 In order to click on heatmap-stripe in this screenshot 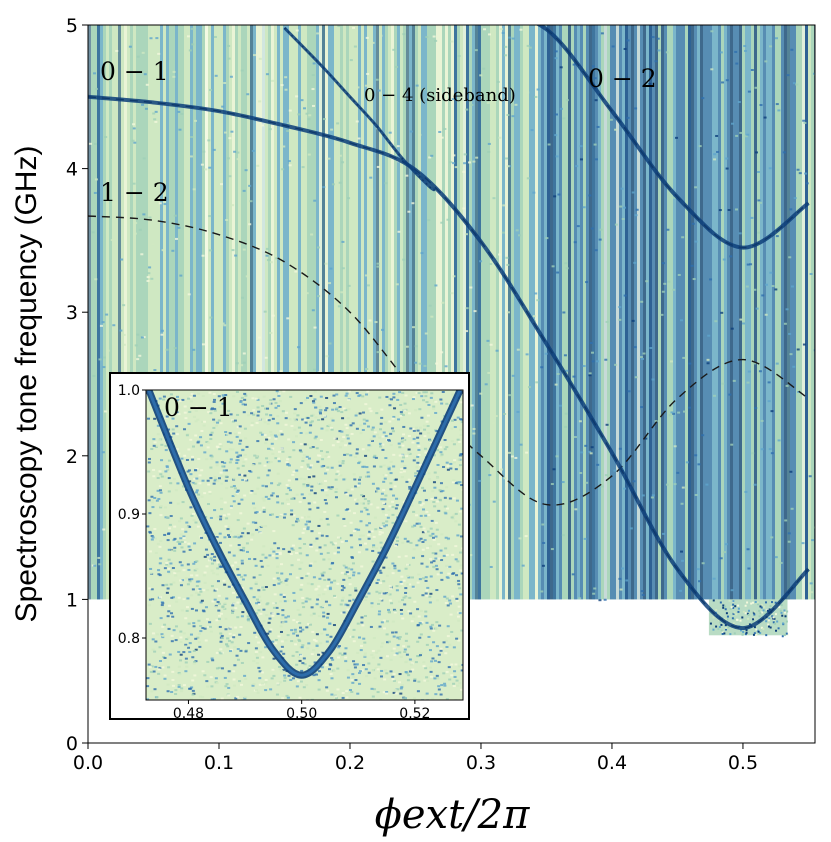, I will do `click(803, 312)`.